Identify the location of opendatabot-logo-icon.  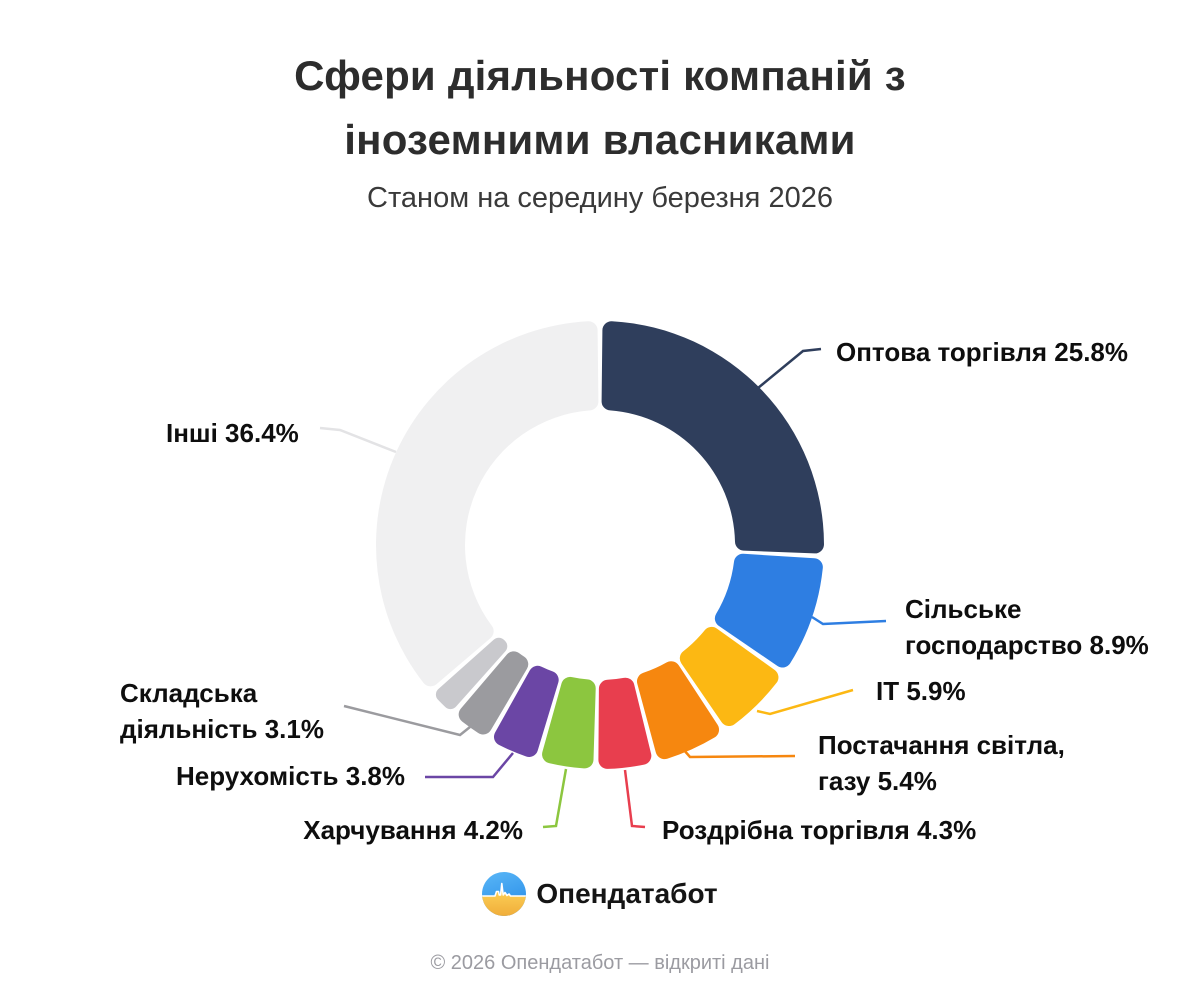
(504, 894).